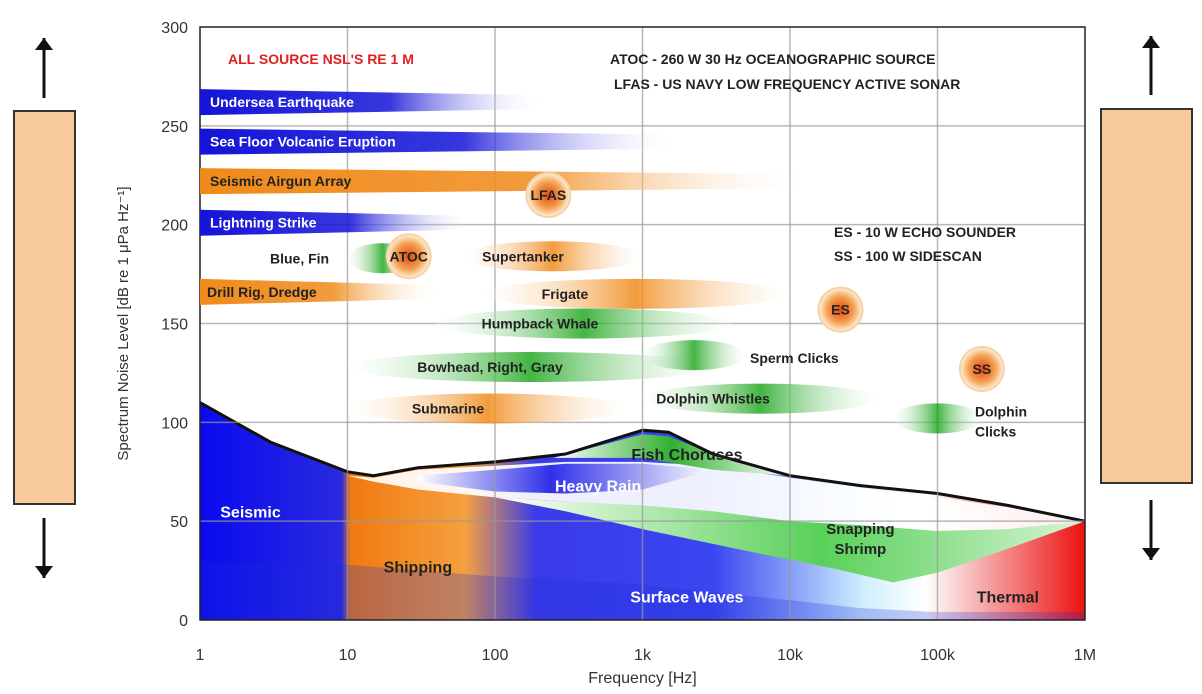 The width and height of the screenshot is (1202, 694). What do you see at coordinates (1085, 655) in the screenshot?
I see `x-tick-label: 1M` at bounding box center [1085, 655].